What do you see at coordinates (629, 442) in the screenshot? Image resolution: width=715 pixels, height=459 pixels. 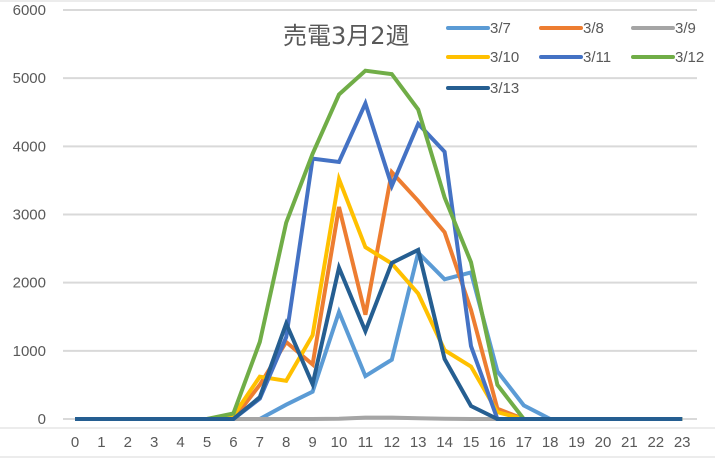 I see `x-tick-label: 21` at bounding box center [629, 442].